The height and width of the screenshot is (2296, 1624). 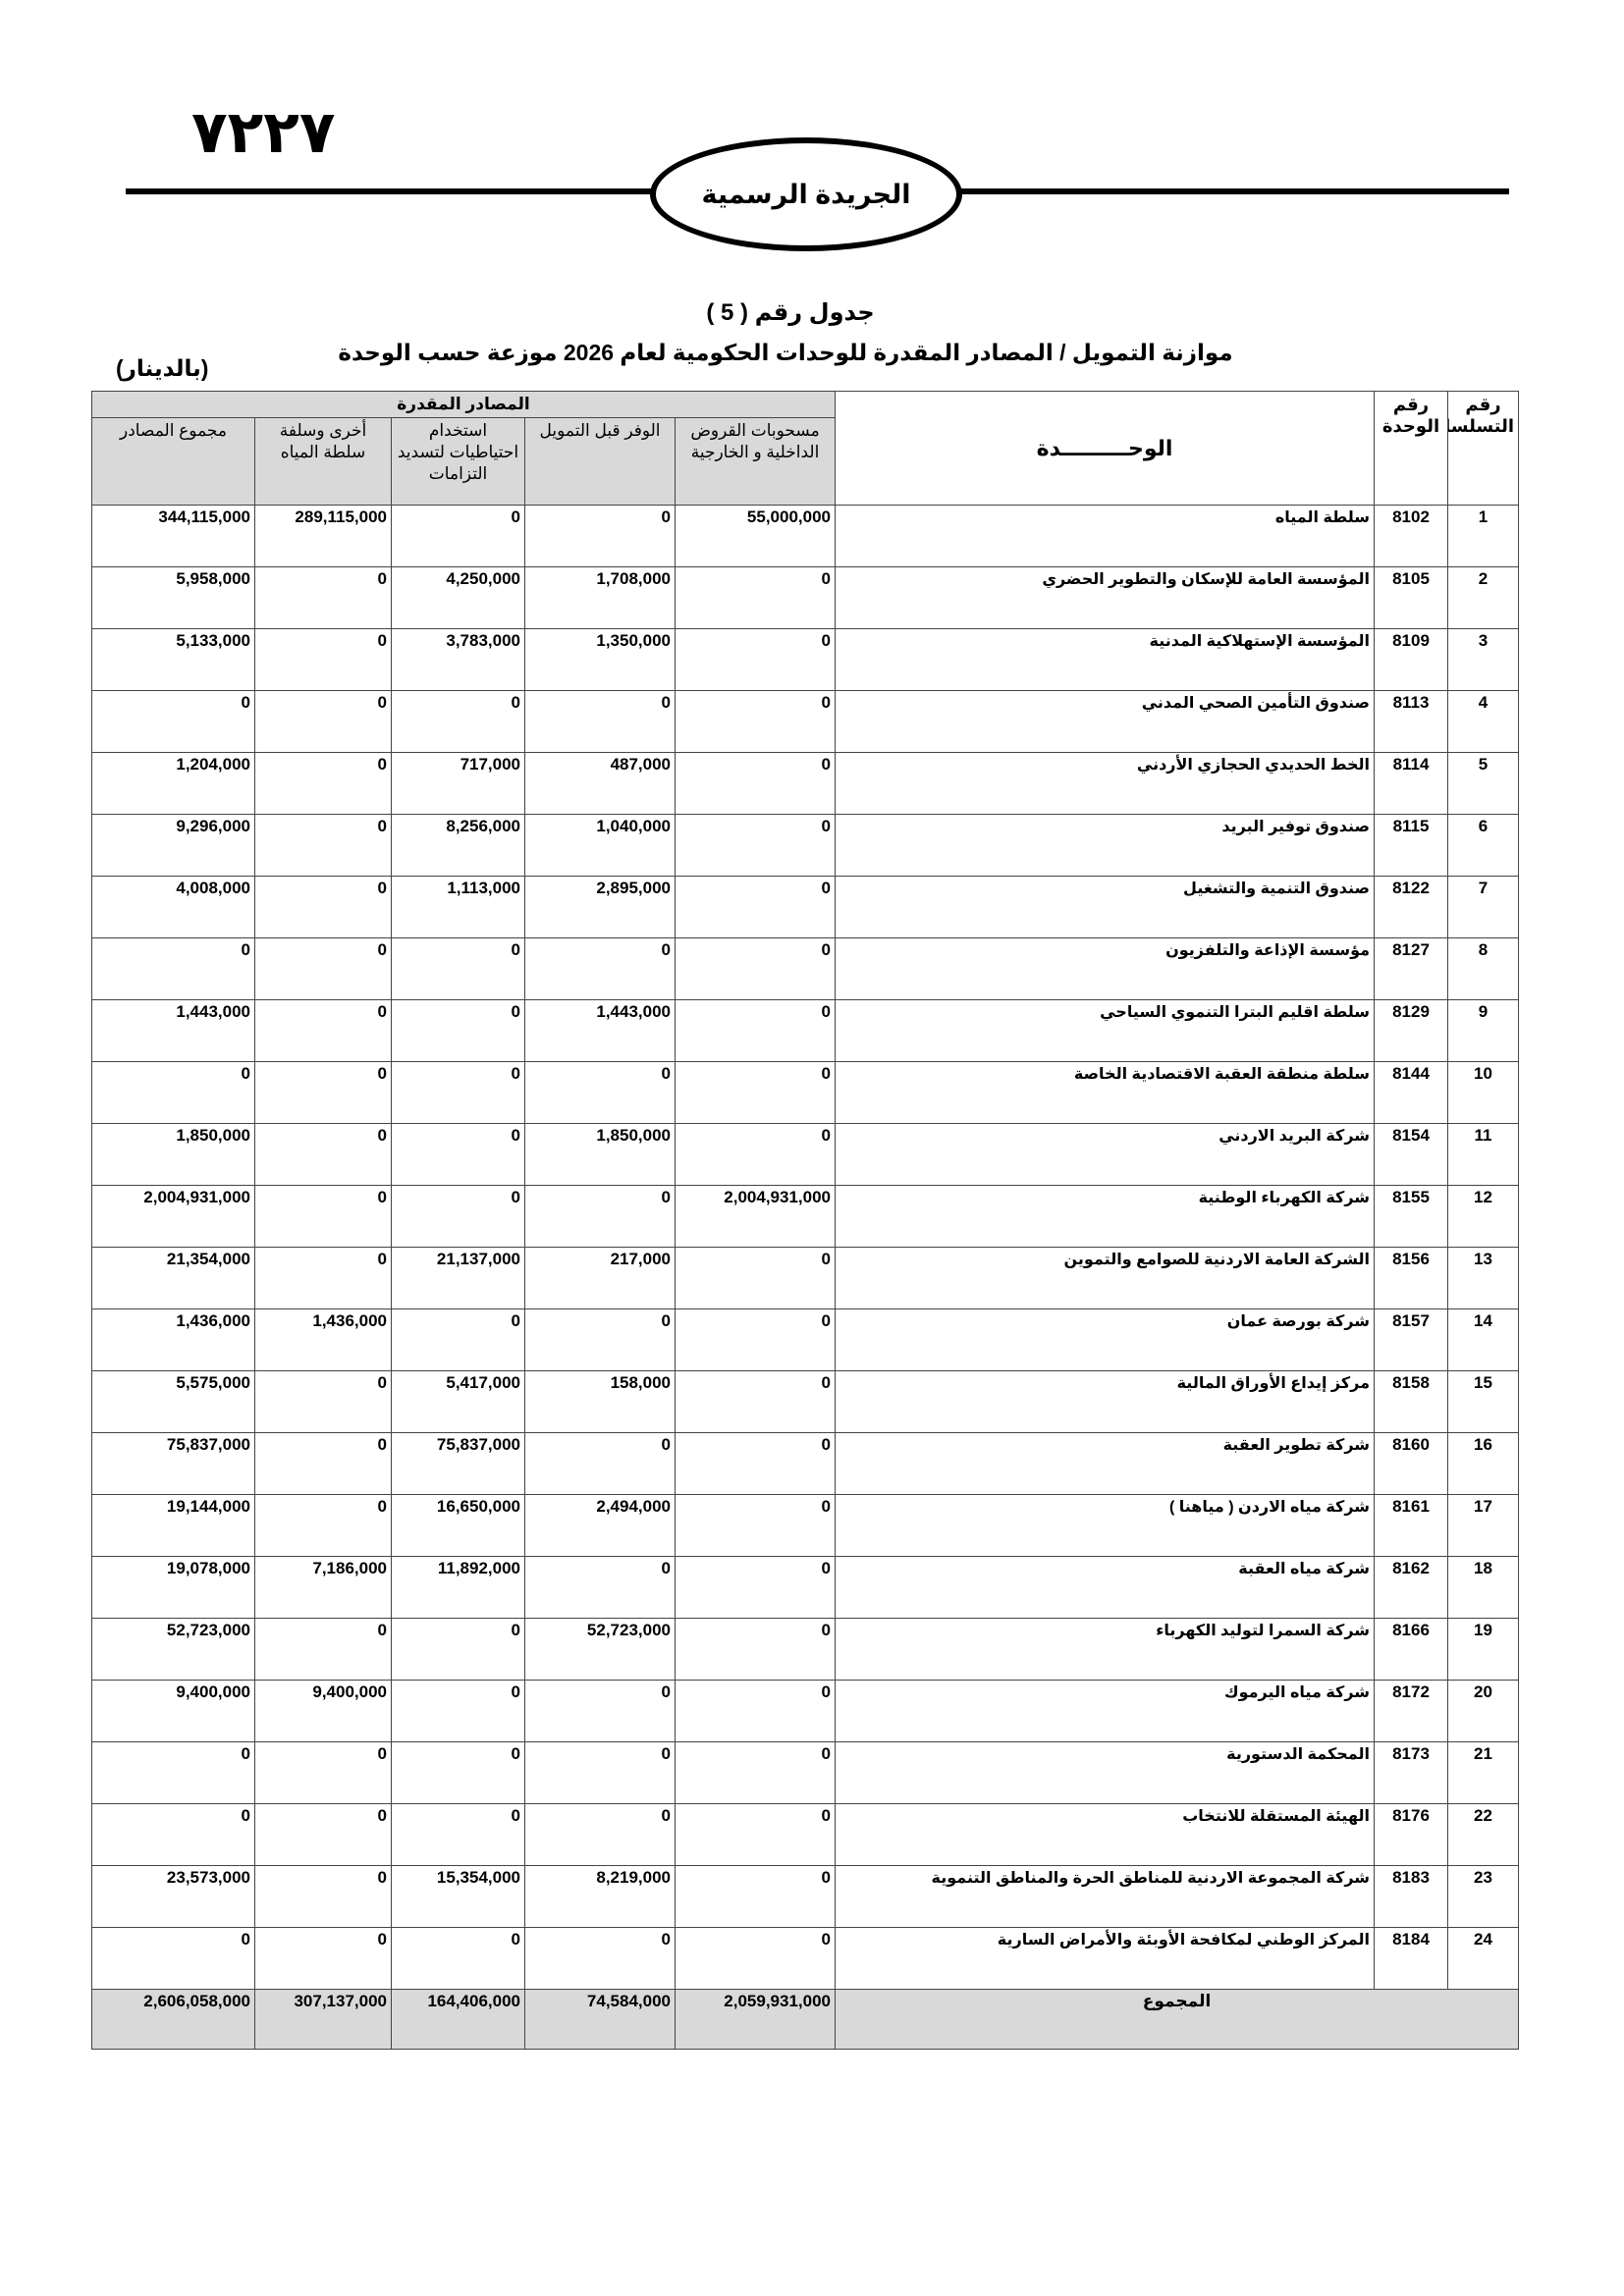 I want to click on savings: 1,708,000, so click(x=600, y=598).